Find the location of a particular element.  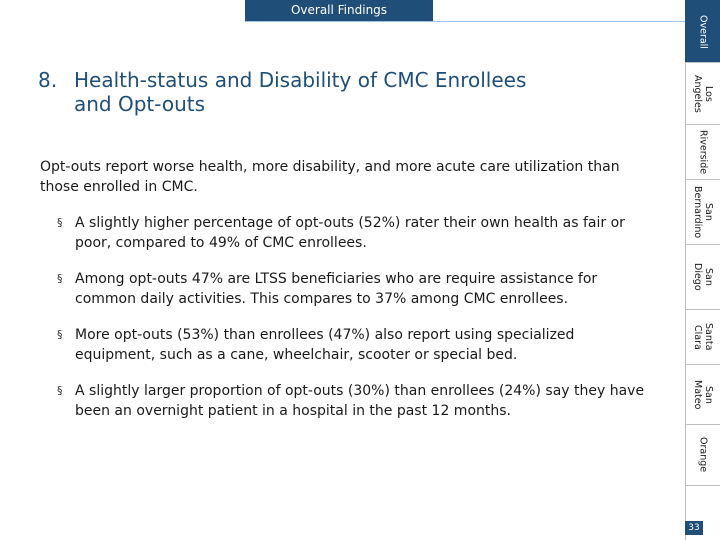

tab-label: San Bernardino is located at coordinates (703, 212).